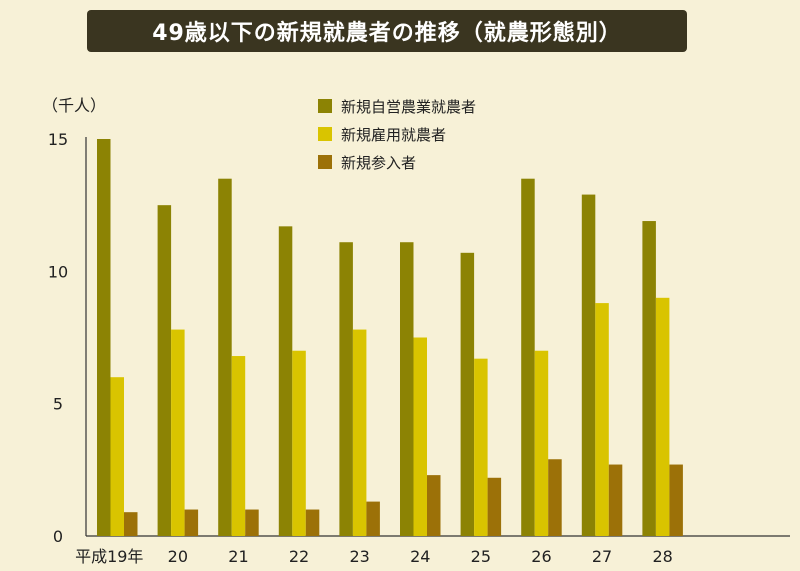  What do you see at coordinates (238, 556) in the screenshot?
I see `x-tick-label: 21` at bounding box center [238, 556].